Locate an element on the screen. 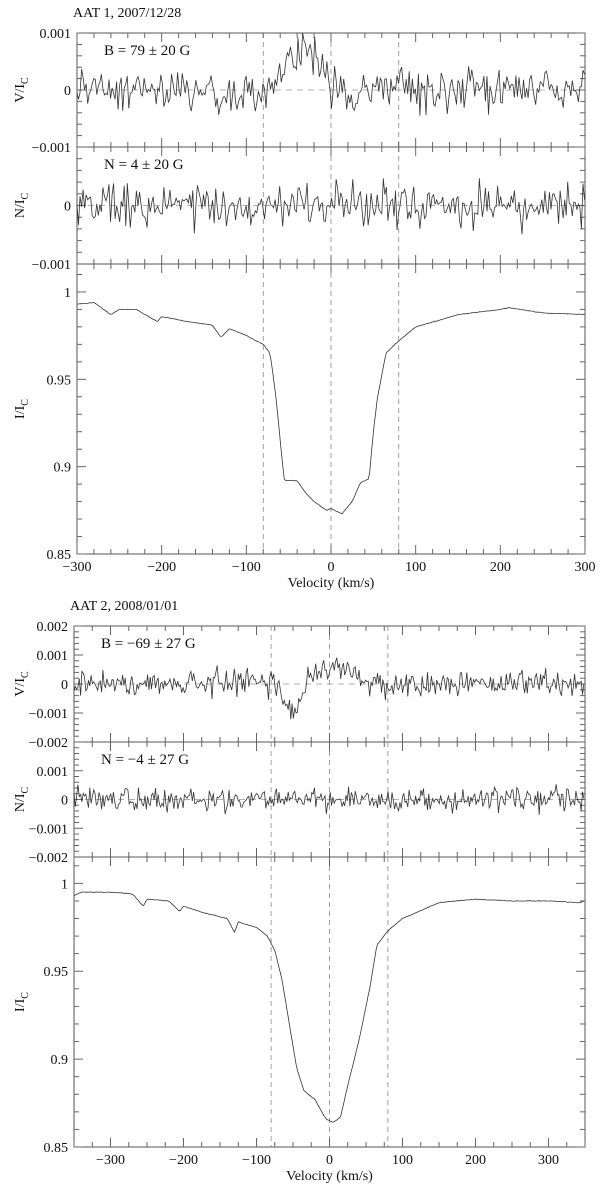 This screenshot has height=1188, width=600. panel-stokes-v: 0.001 0 −0.001 V/IC B = 79 ± 20 G is located at coordinates (299, 91).